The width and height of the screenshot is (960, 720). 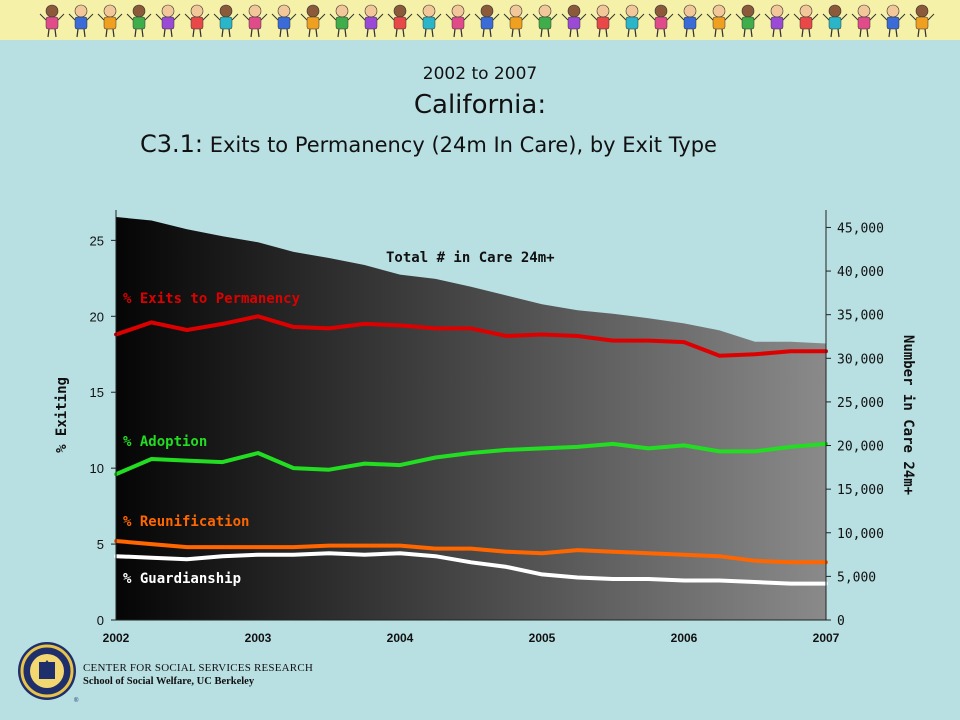 What do you see at coordinates (100, 620) in the screenshot?
I see `y-tick-label: 0` at bounding box center [100, 620].